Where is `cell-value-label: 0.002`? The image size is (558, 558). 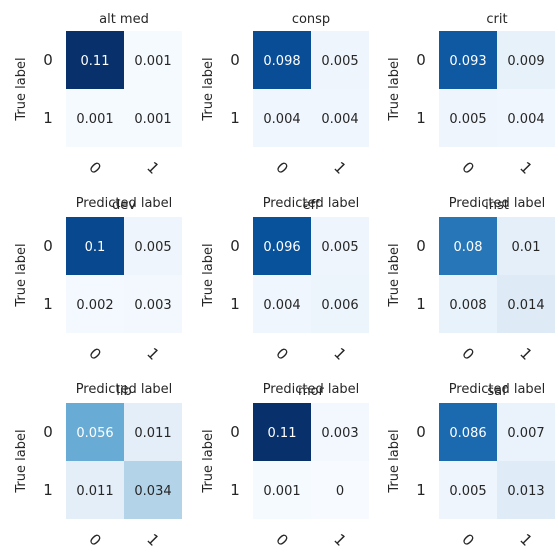
cell-value-label: 0.002 is located at coordinates (94, 305).